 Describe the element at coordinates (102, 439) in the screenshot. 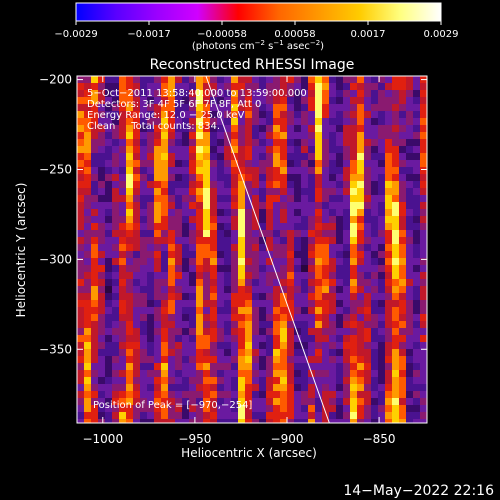

I see `x-tick-label: −1000` at that location.